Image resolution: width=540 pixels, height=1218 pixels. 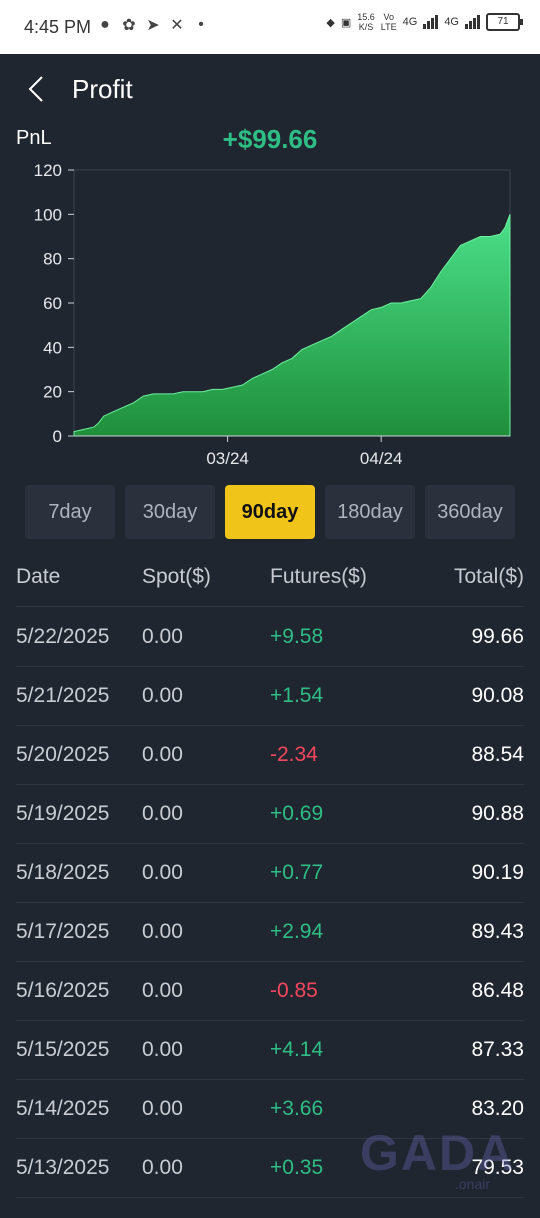 What do you see at coordinates (102, 89) in the screenshot?
I see `page-title: Profit` at bounding box center [102, 89].